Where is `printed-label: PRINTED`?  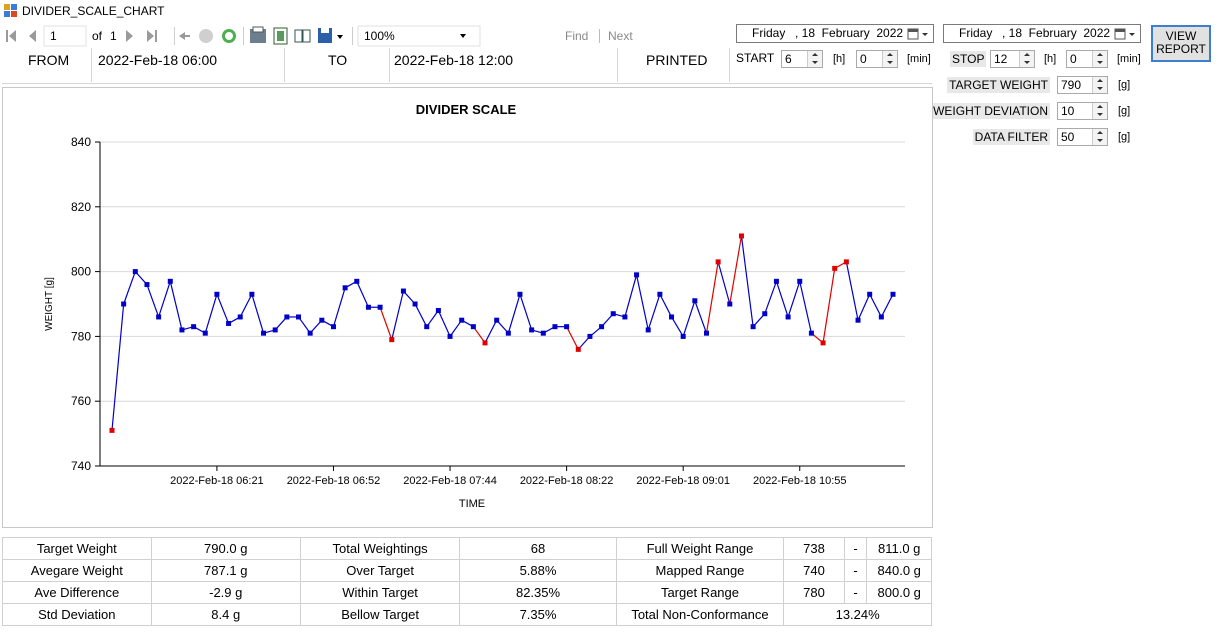
printed-label: PRINTED is located at coordinates (674, 65).